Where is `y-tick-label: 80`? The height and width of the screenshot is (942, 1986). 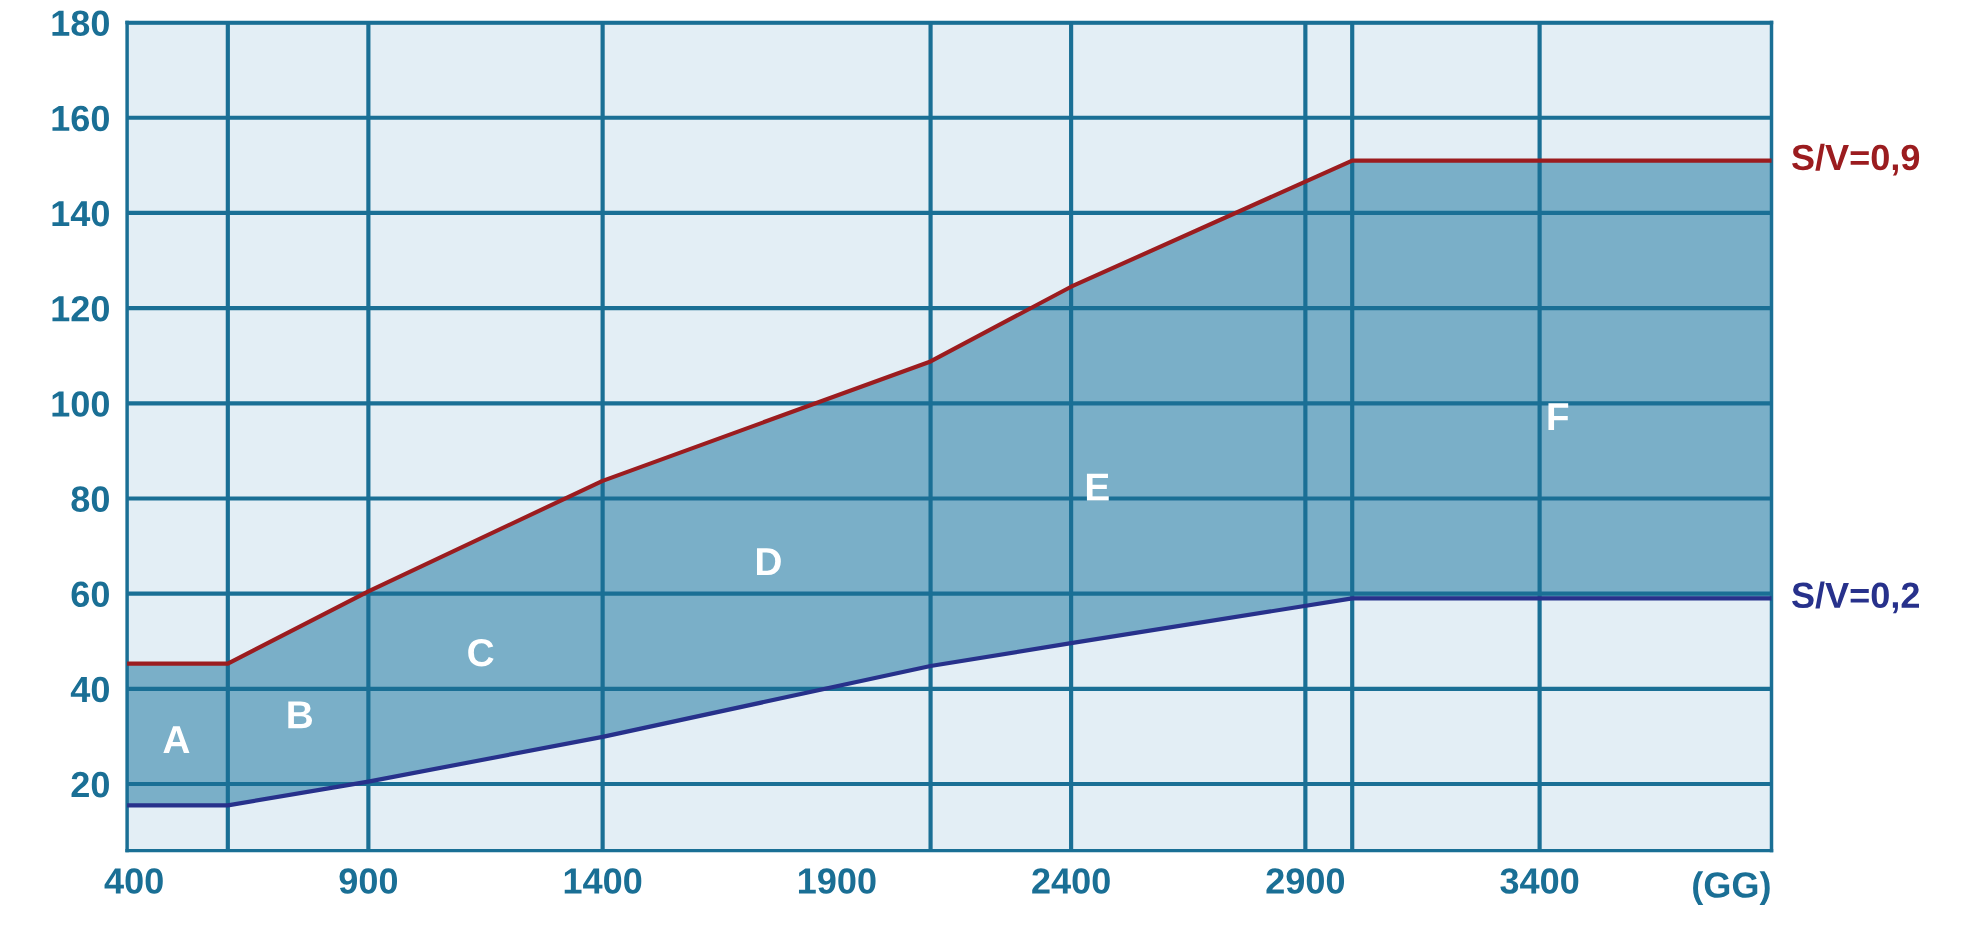 y-tick-label: 80 is located at coordinates (90, 499).